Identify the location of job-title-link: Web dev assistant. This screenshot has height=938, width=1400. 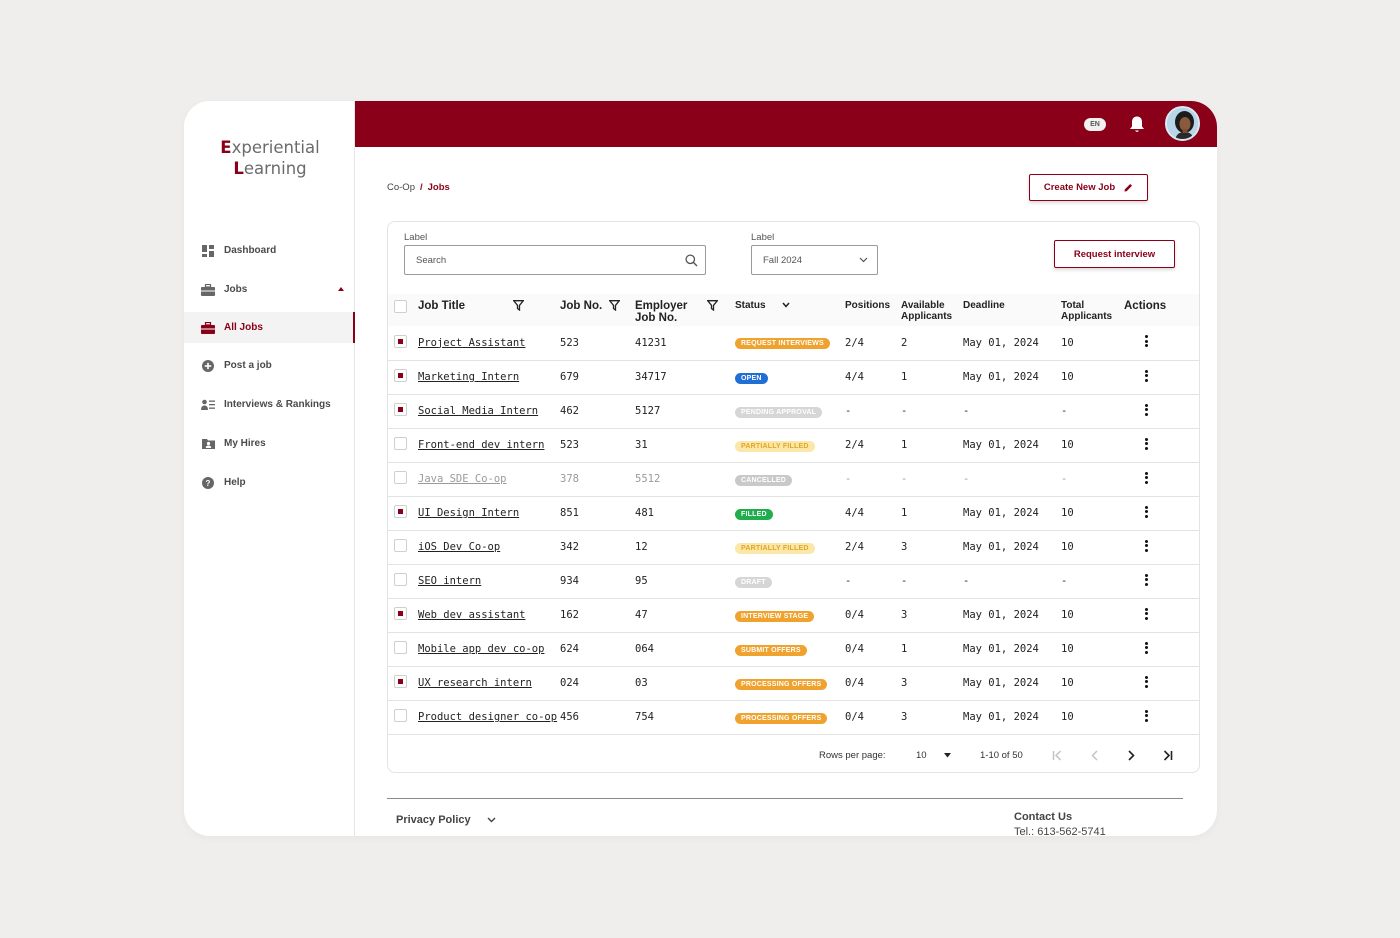
(472, 615).